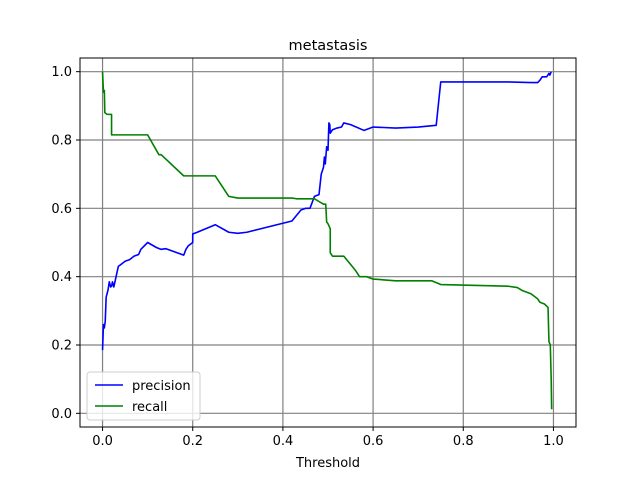 The width and height of the screenshot is (640, 480). Describe the element at coordinates (463, 441) in the screenshot. I see `x-tick-label: 0.8` at that location.